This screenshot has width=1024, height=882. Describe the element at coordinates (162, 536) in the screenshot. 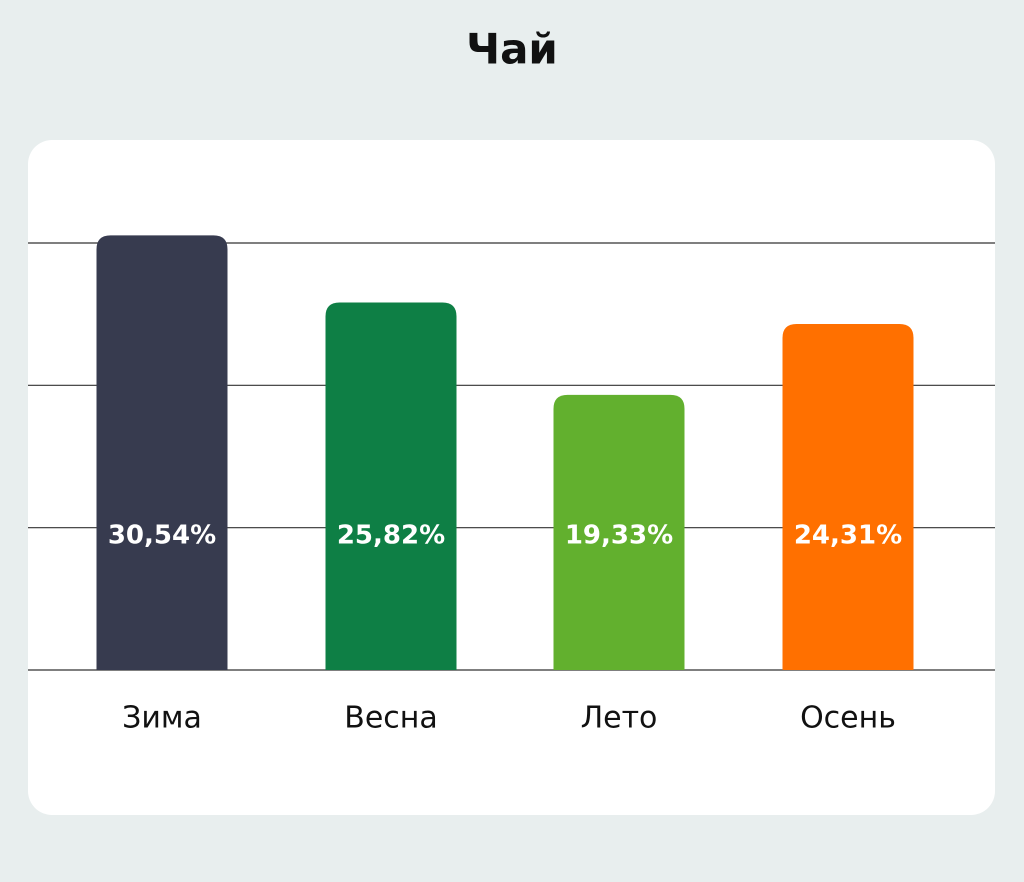

I see `value-label: 30,54%` at that location.